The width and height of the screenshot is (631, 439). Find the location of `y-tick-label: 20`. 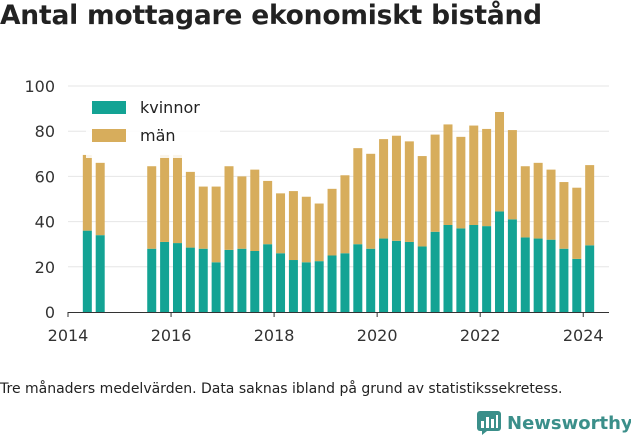

y-tick-label: 20 is located at coordinates (45, 267).